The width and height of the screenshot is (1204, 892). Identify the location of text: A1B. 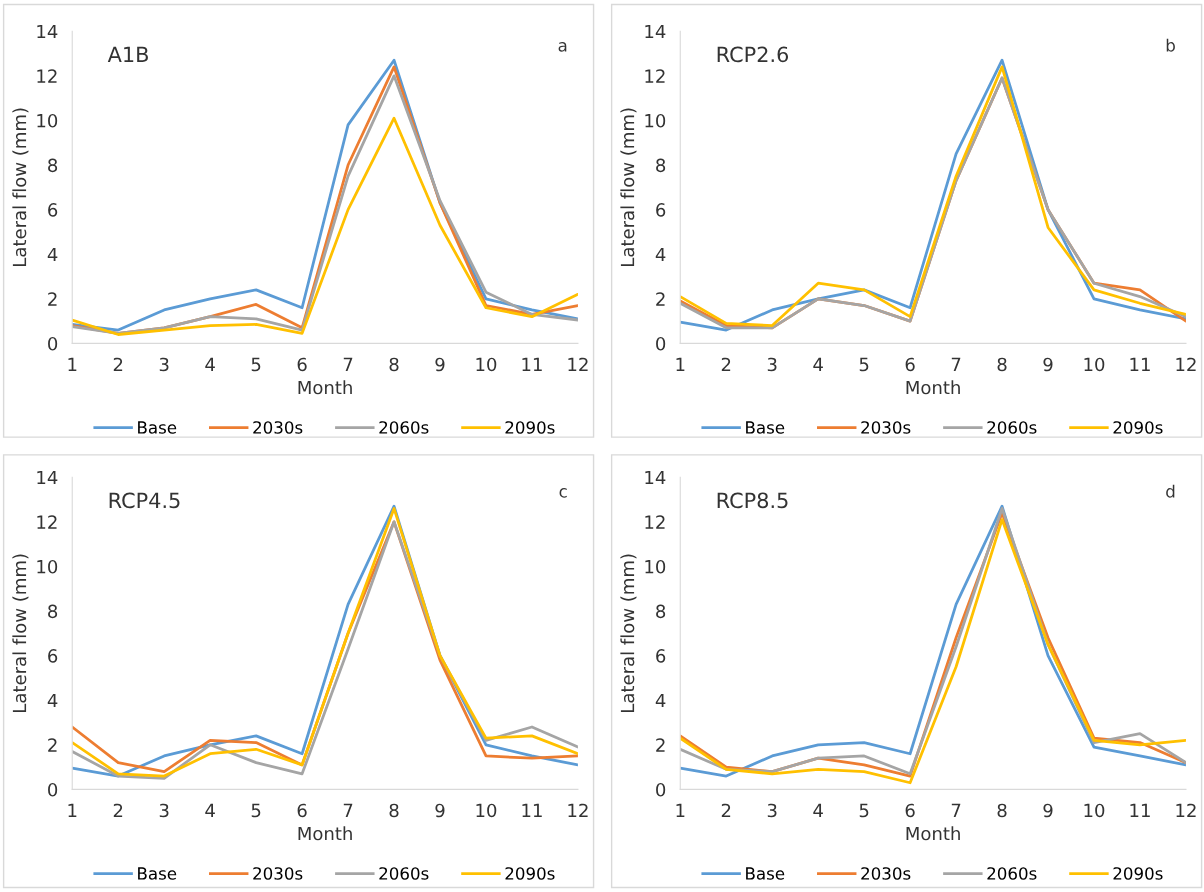
(127, 54).